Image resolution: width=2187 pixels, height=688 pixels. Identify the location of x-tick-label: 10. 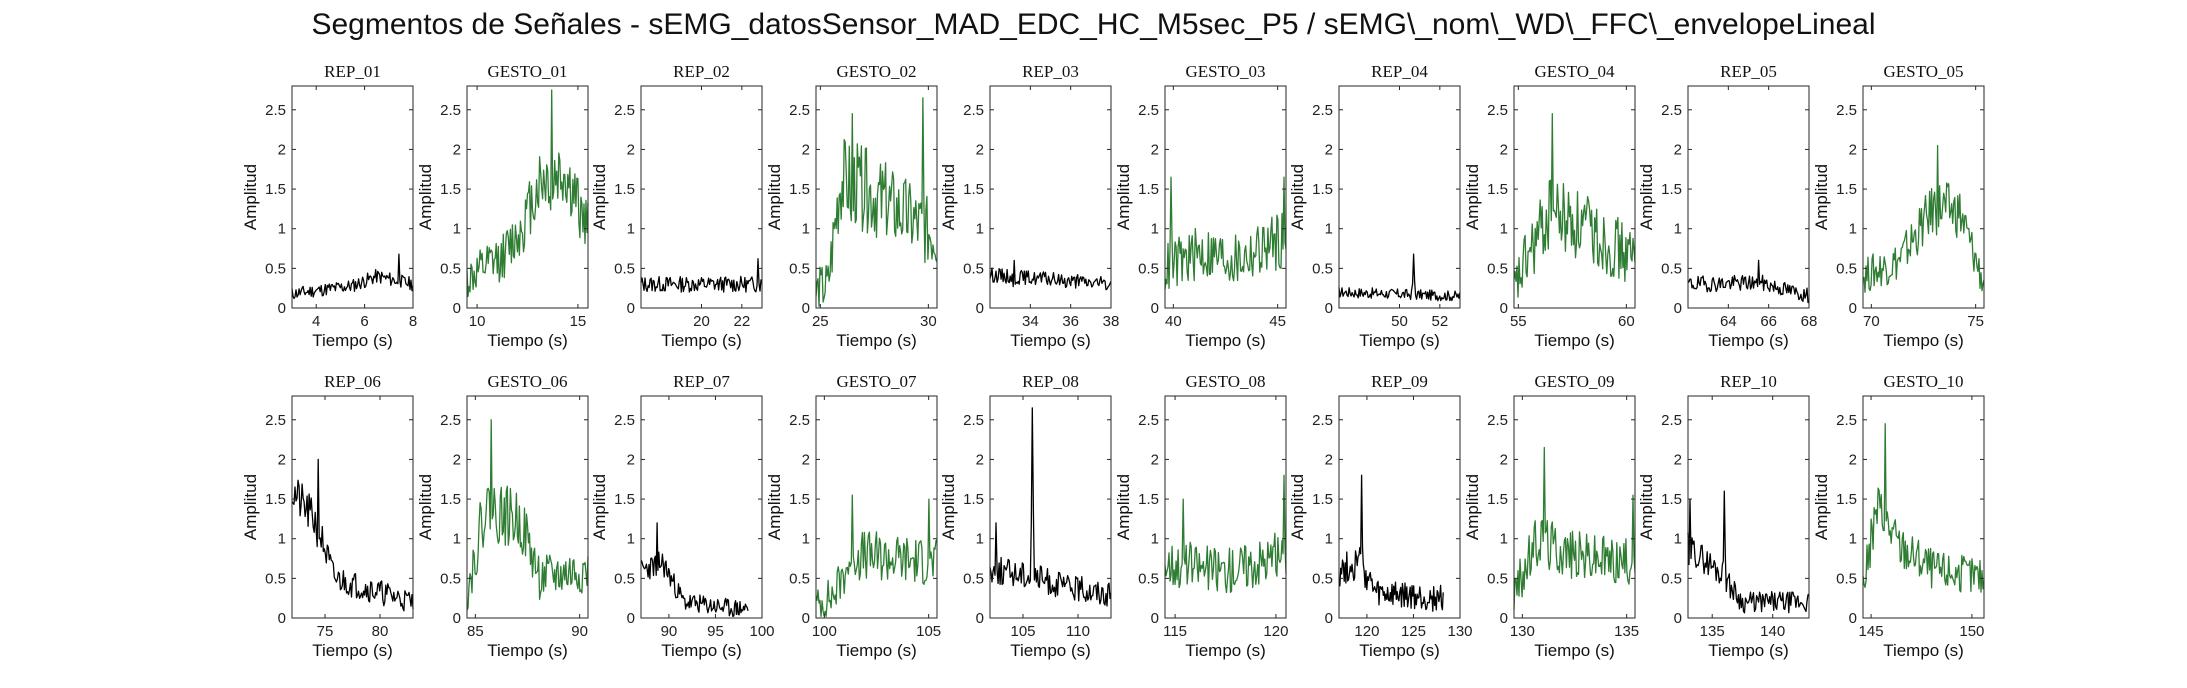
(477, 321).